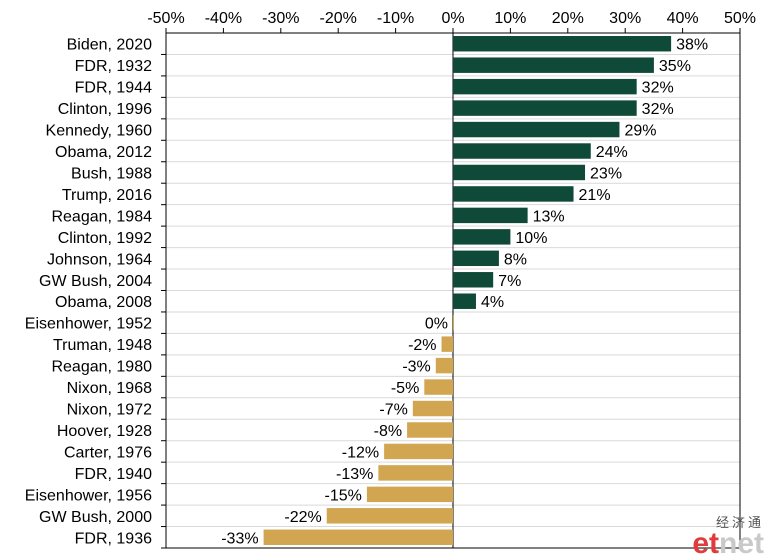 The width and height of the screenshot is (770, 560). I want to click on value-label: 0%, so click(436, 324).